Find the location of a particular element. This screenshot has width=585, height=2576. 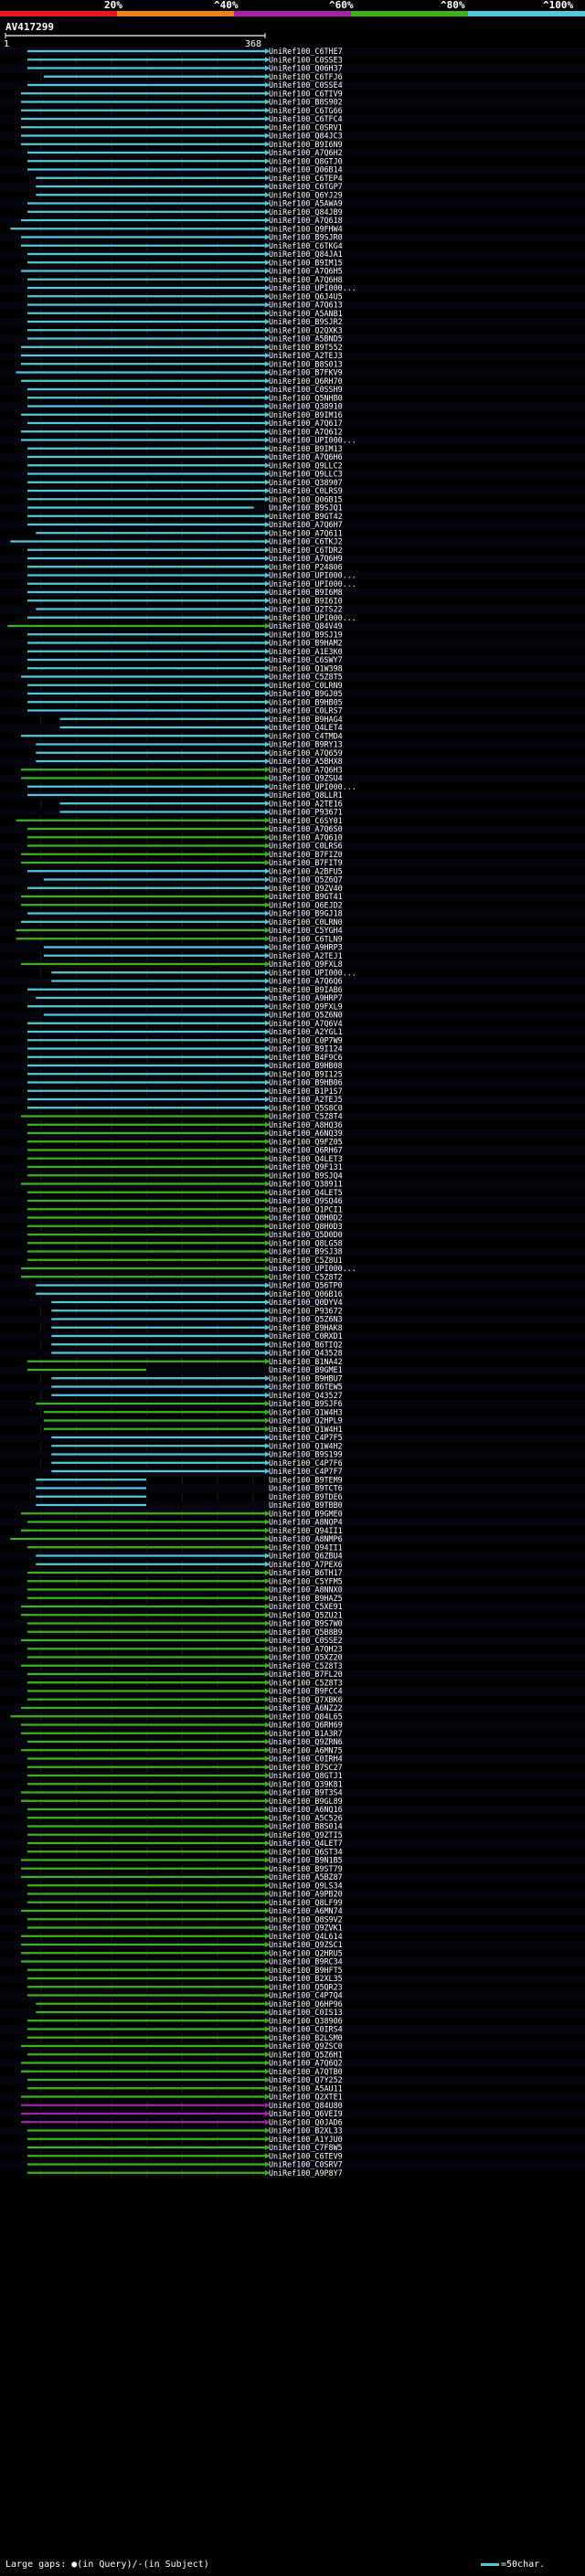

hit-label: UniRef100_B6TEW5 is located at coordinates (306, 1387).